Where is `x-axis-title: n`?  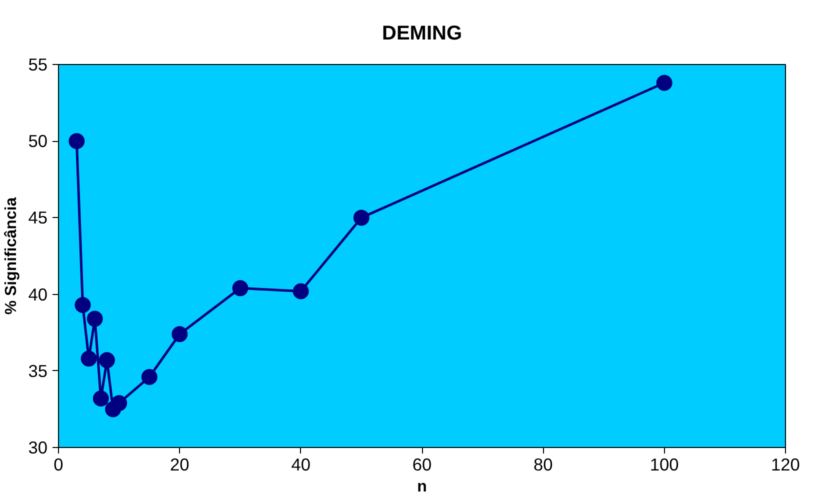 x-axis-title: n is located at coordinates (422, 487).